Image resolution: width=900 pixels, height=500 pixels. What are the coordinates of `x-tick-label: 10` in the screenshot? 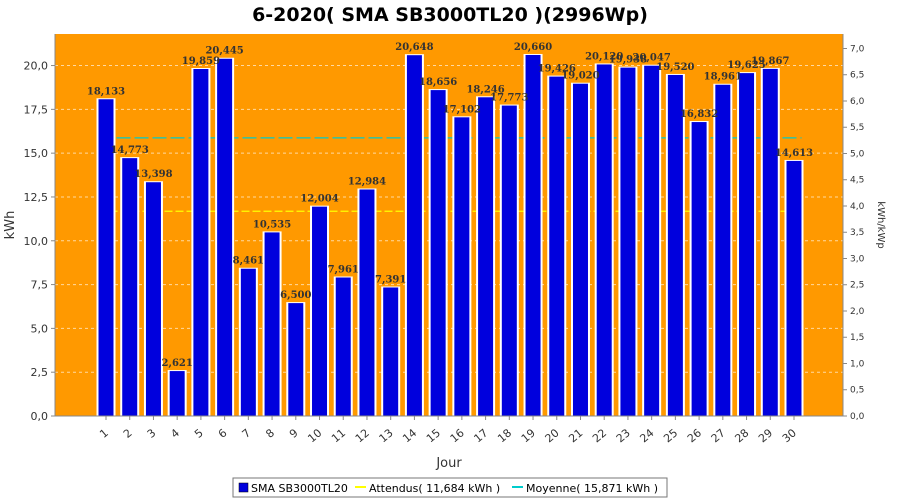 It's located at (314, 435).